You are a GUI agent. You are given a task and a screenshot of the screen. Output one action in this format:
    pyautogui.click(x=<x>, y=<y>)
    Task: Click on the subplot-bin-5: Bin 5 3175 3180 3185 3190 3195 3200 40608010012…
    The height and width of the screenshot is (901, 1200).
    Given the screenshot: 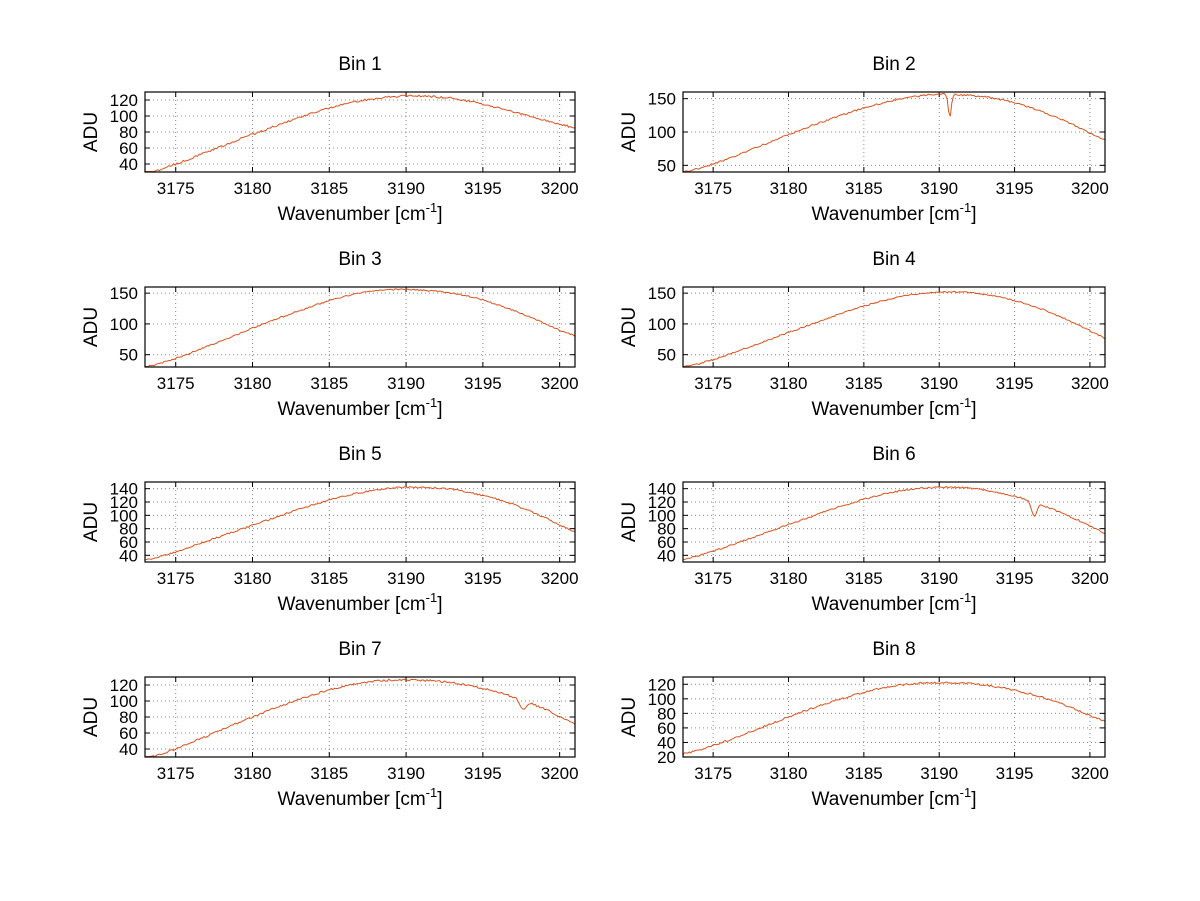 What is the action you would take?
    pyautogui.click(x=330, y=529)
    